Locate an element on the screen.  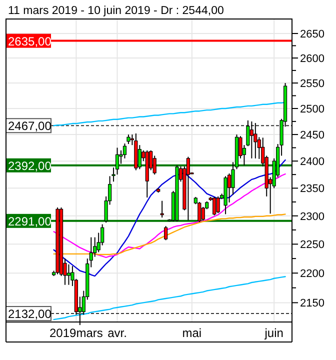
chart-title: 11 mars 2019 - 10 juin 2019 - Dr : 2544,00 is located at coordinates (116, 11).